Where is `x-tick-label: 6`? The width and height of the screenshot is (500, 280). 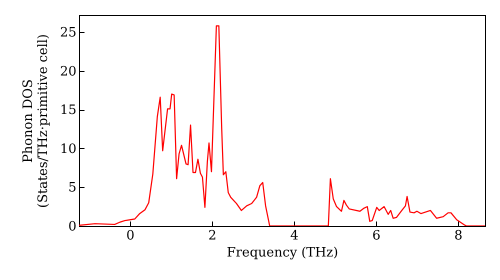 x-tick-label: 6 is located at coordinates (376, 236).